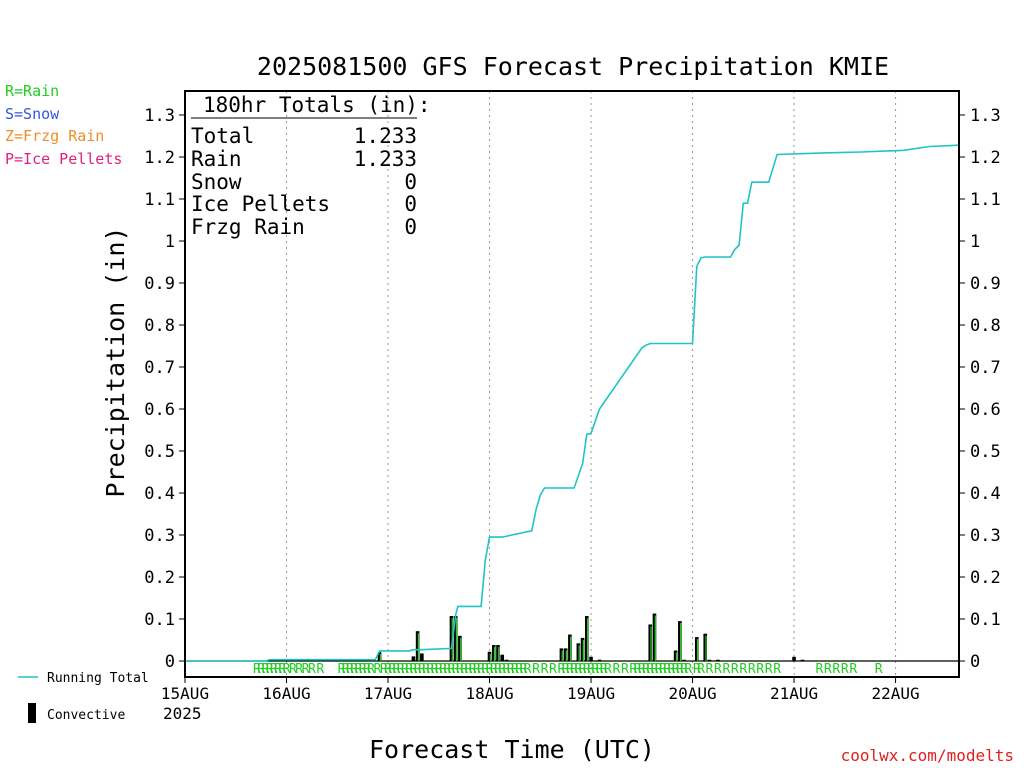 This screenshot has width=1024, height=768. Describe the element at coordinates (410, 204) in the screenshot. I see `totals-value-ice-pellets: 0` at that location.